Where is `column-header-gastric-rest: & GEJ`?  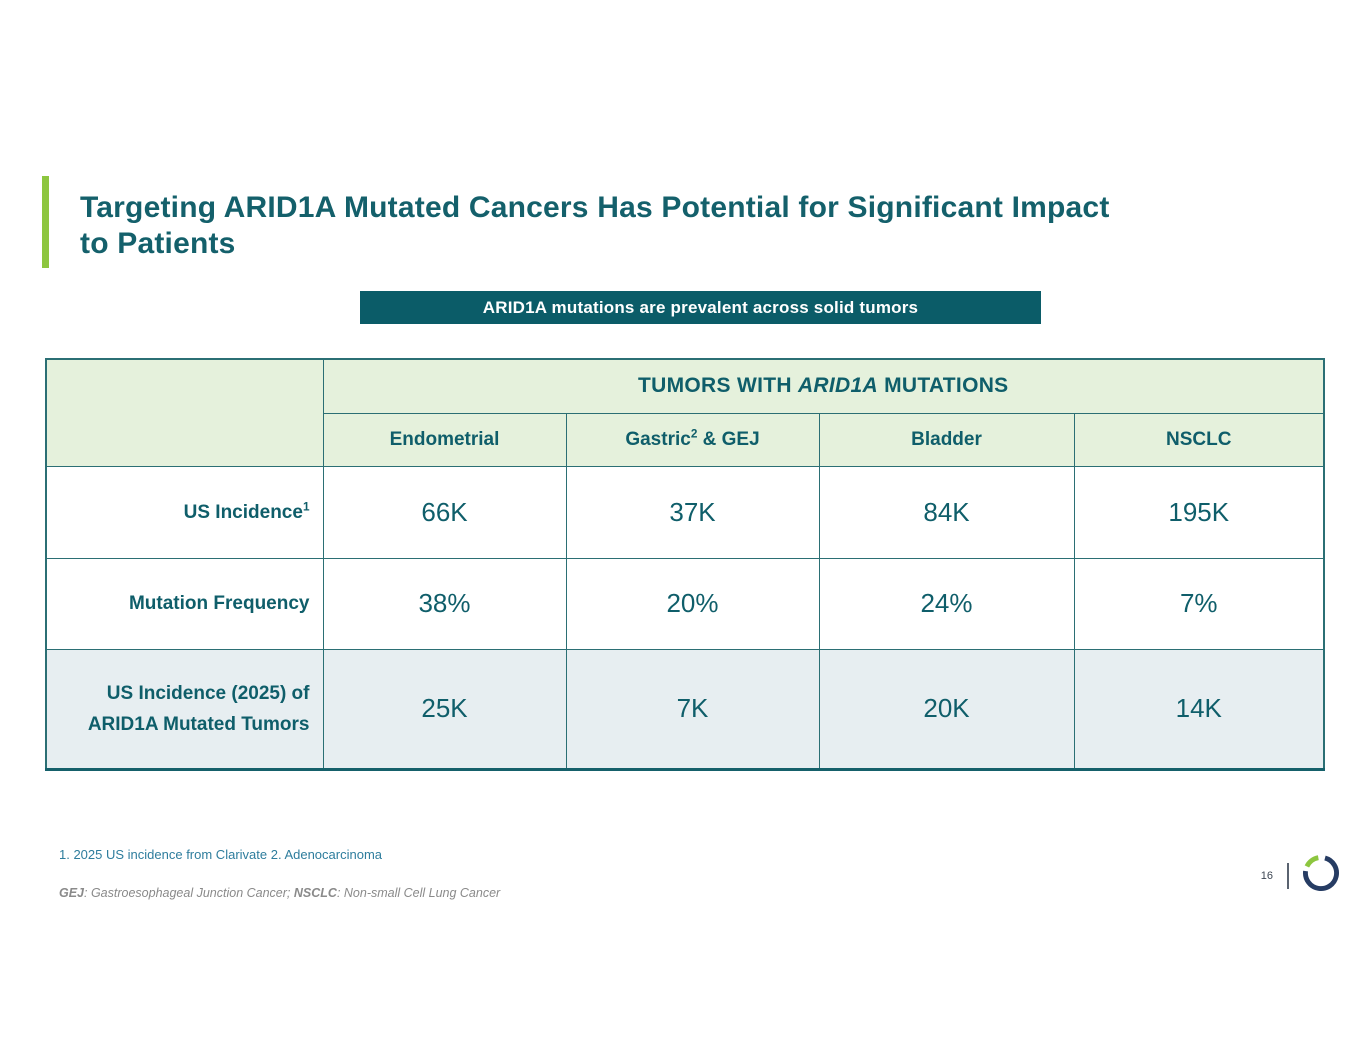 column-header-gastric-rest: & GEJ is located at coordinates (728, 439).